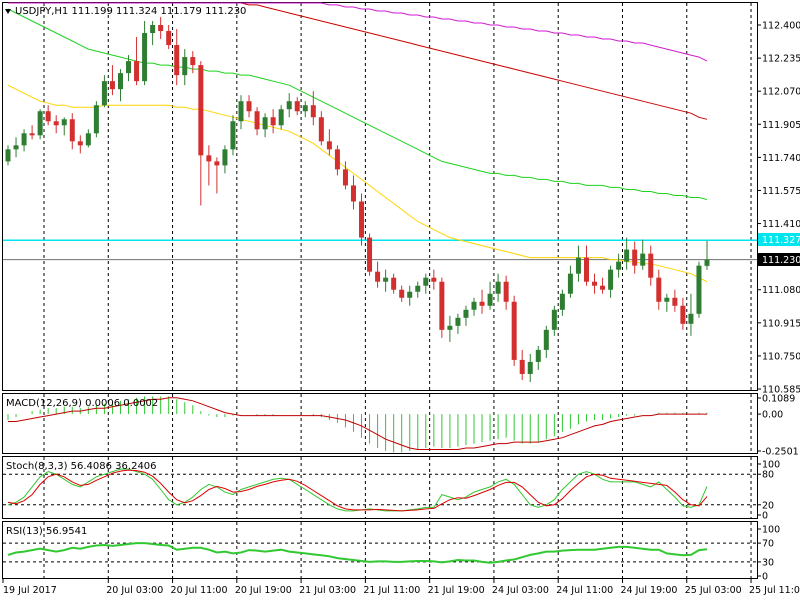 This screenshot has width=800, height=604. I want to click on price-tick-label-5: 111.575, so click(781, 191).